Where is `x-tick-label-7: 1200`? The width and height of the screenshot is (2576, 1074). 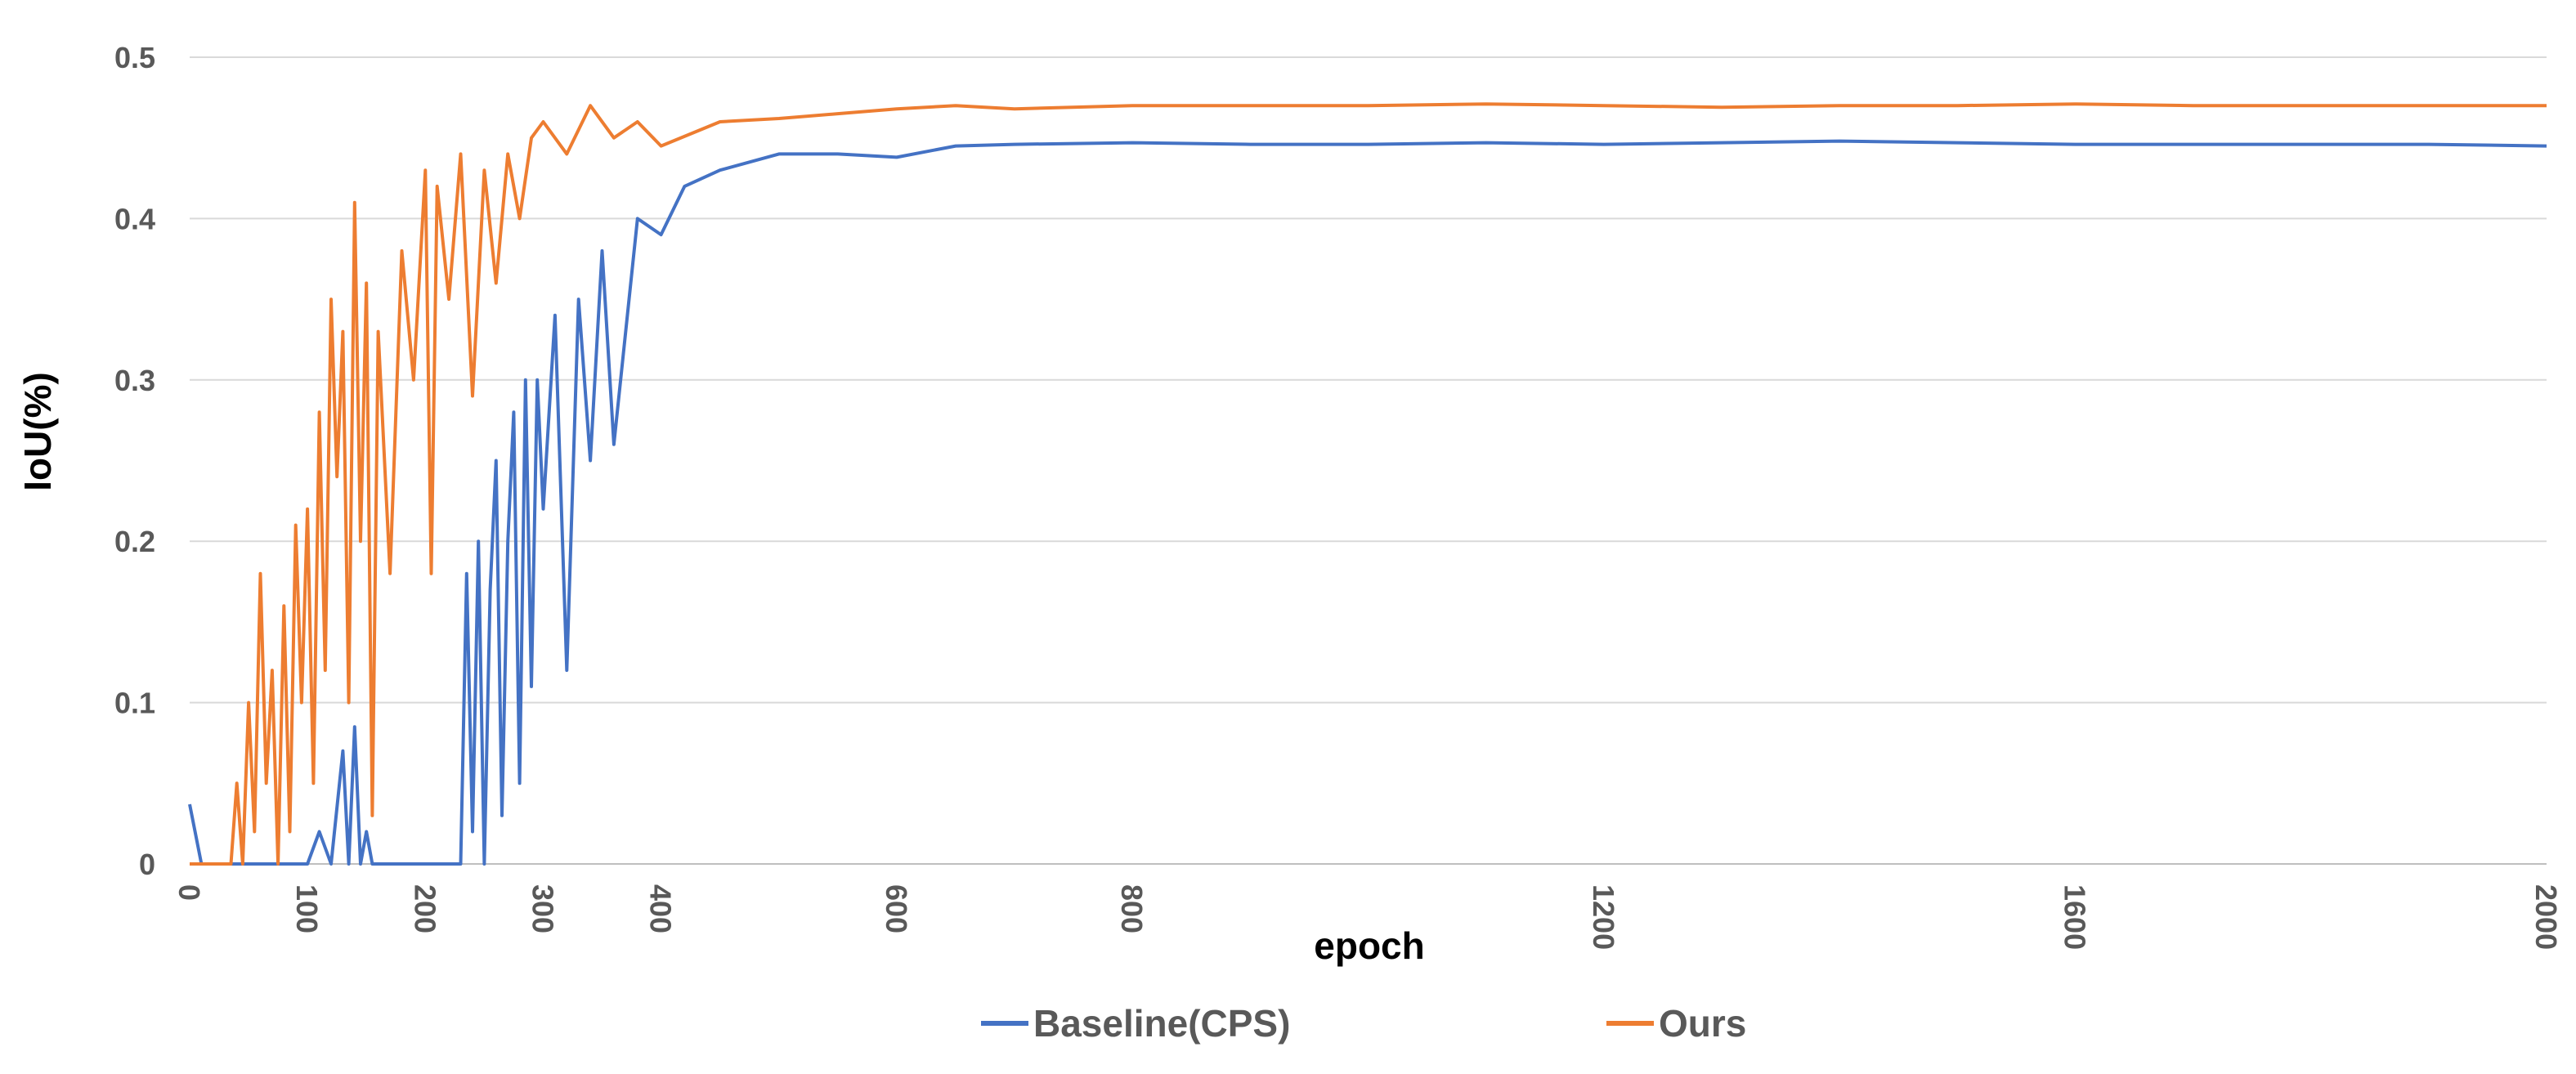
x-tick-label-7: 1200 is located at coordinates (1604, 917).